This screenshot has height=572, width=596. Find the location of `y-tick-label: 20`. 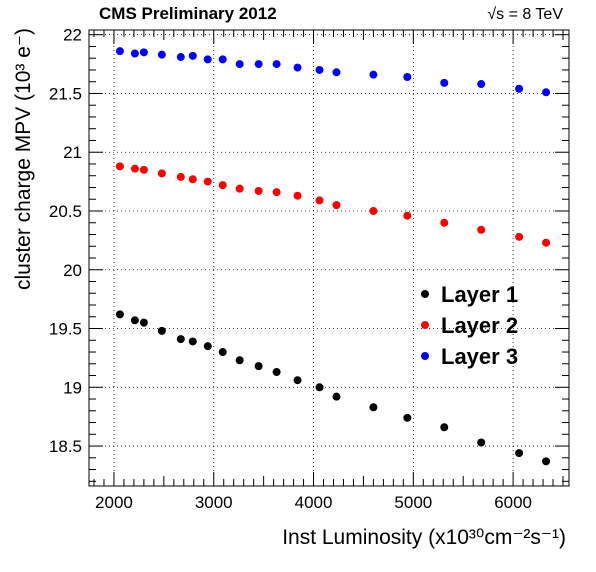

y-tick-label: 20 is located at coordinates (72, 270).